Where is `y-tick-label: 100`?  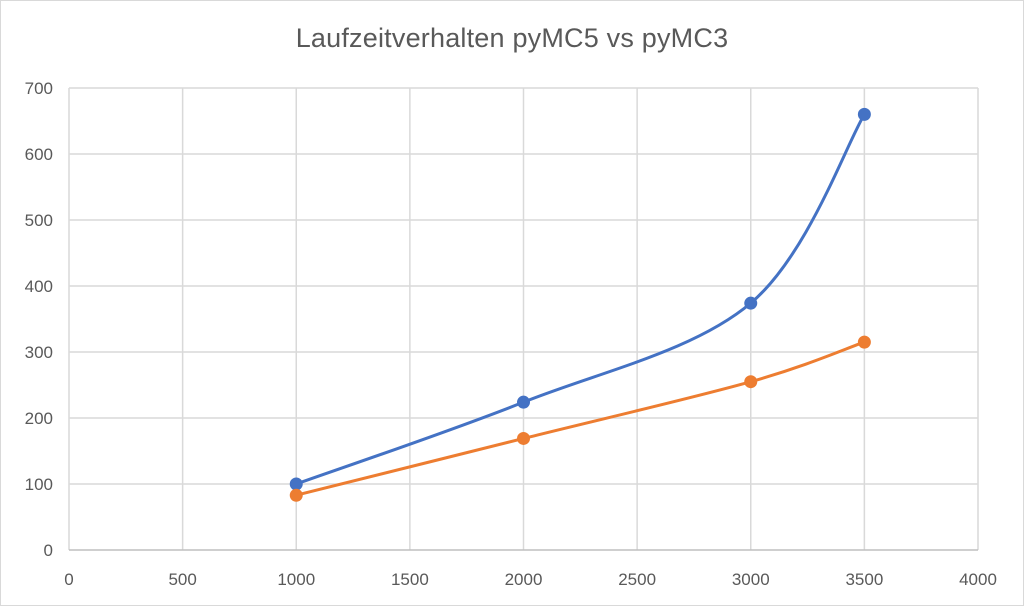 y-tick-label: 100 is located at coordinates (39, 484).